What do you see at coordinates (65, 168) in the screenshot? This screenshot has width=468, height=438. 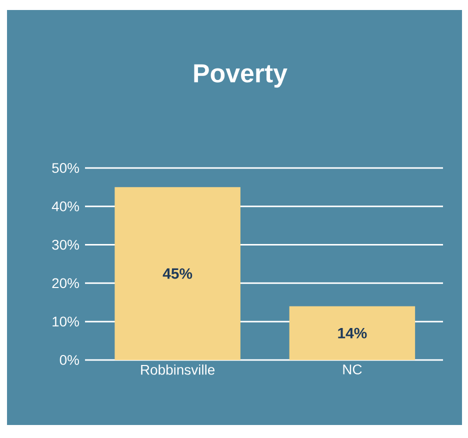 I see `y-tick-label: 50%` at bounding box center [65, 168].